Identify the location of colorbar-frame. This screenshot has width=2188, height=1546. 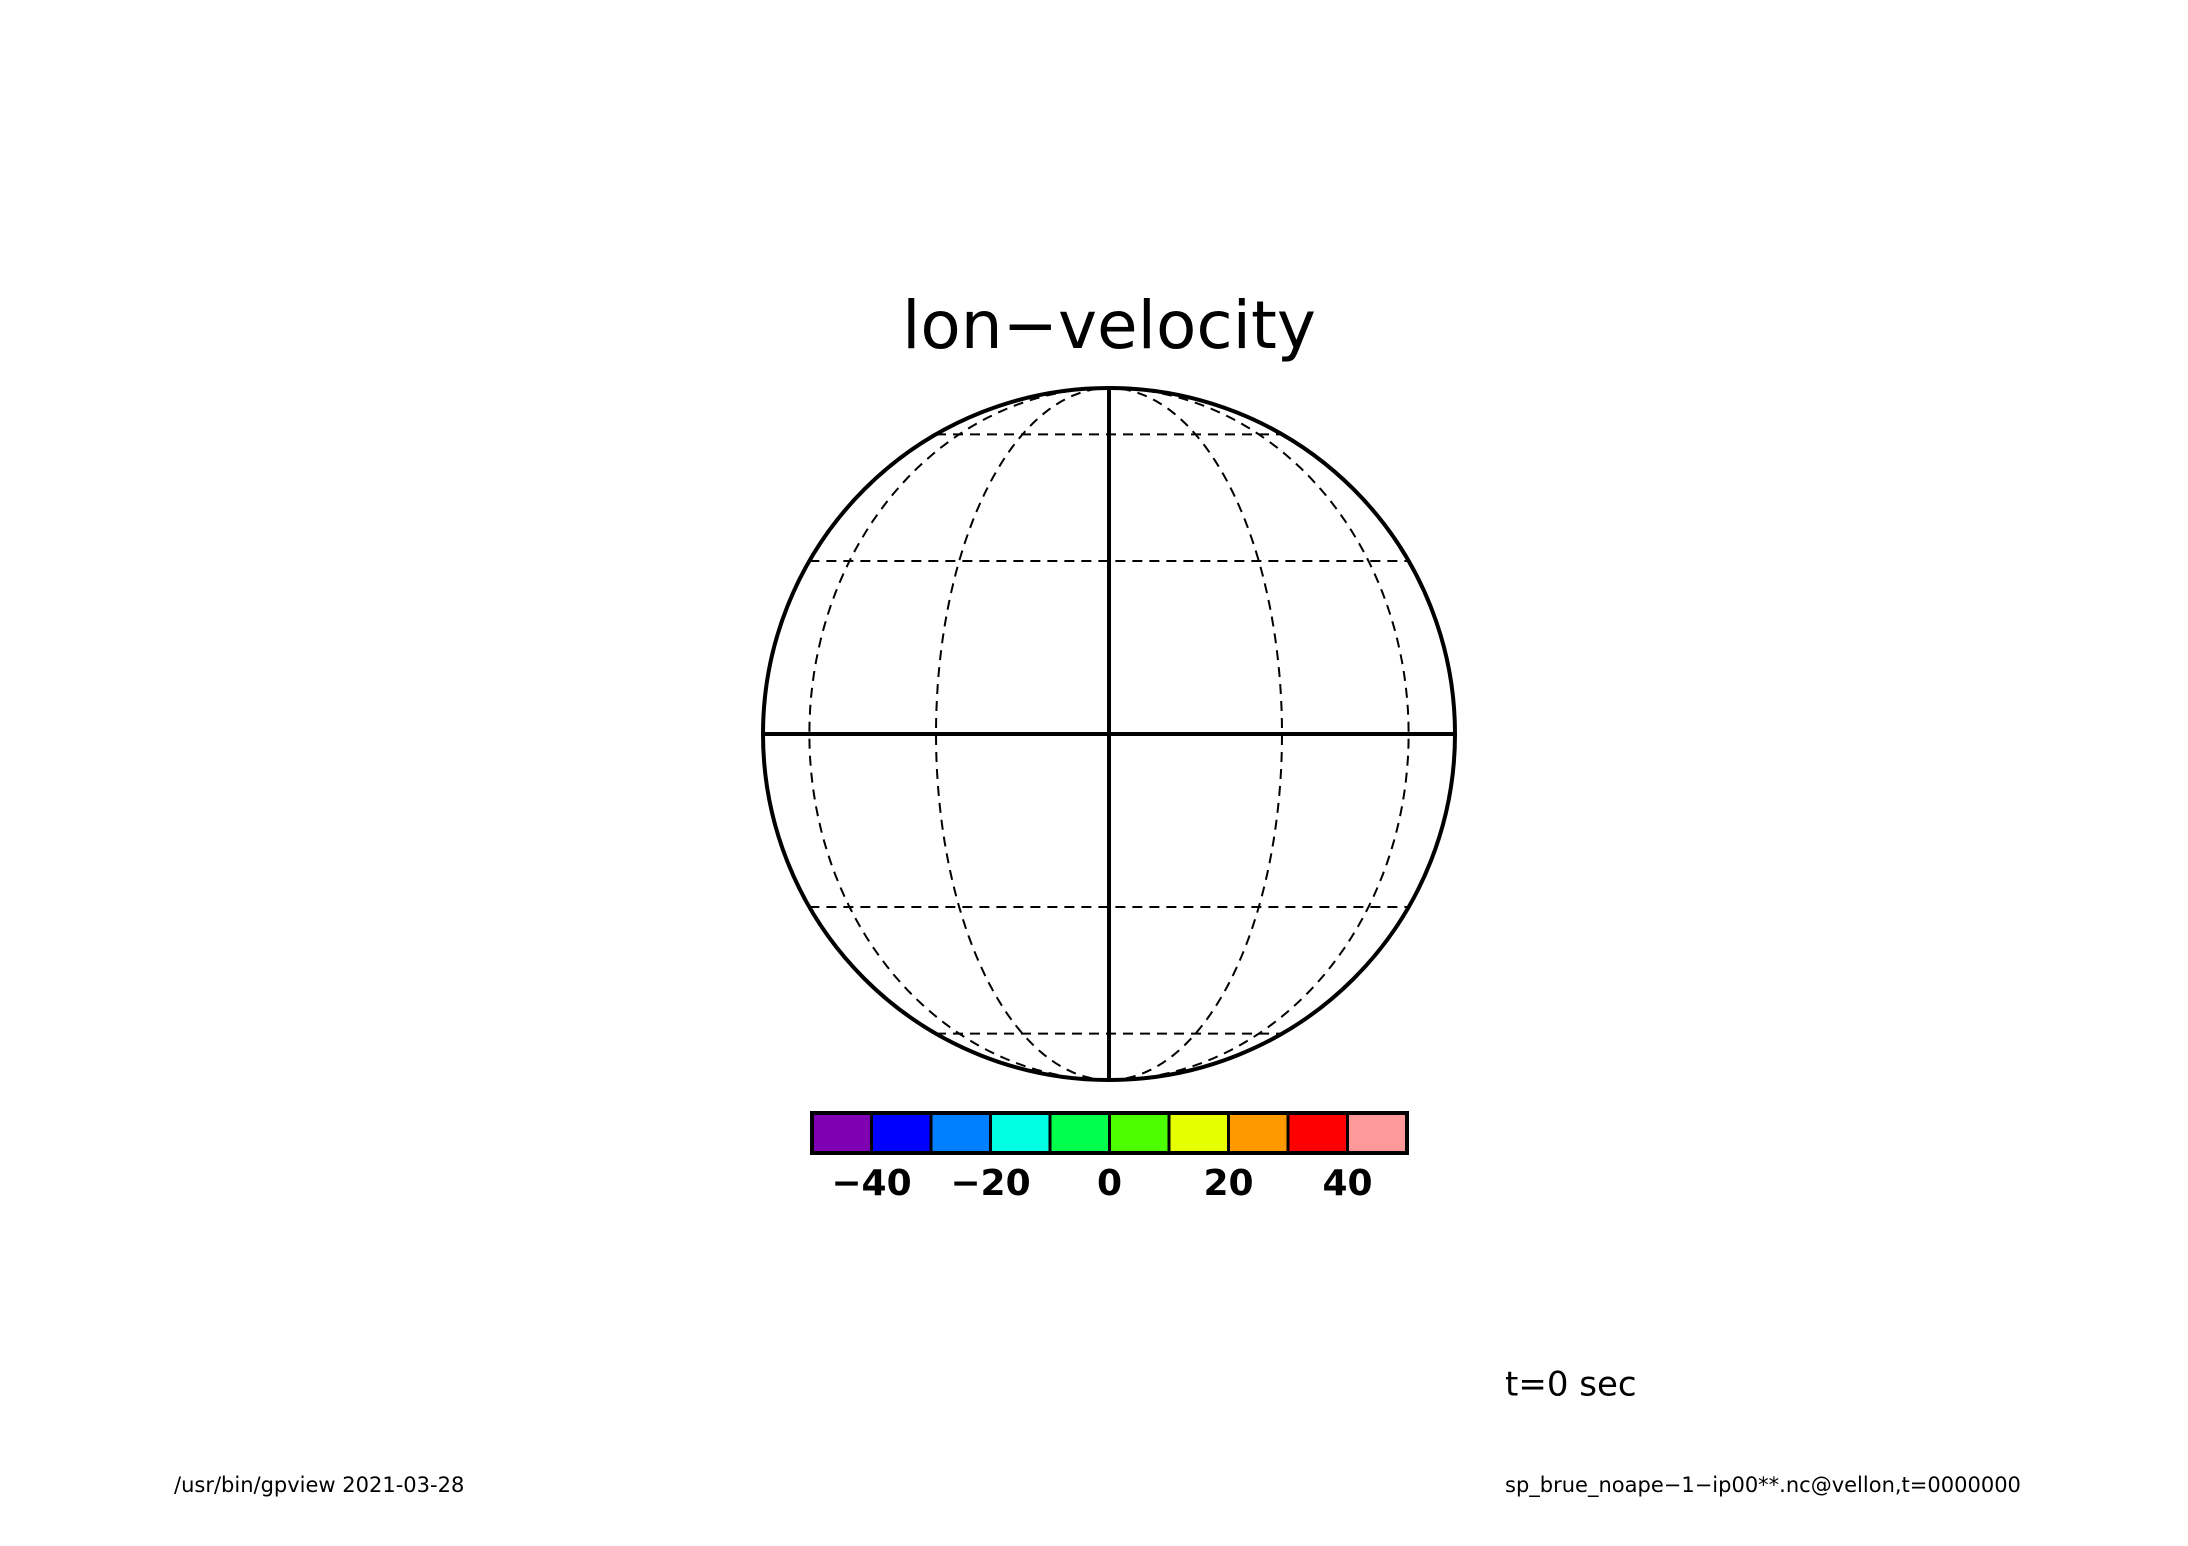
(1109, 1133).